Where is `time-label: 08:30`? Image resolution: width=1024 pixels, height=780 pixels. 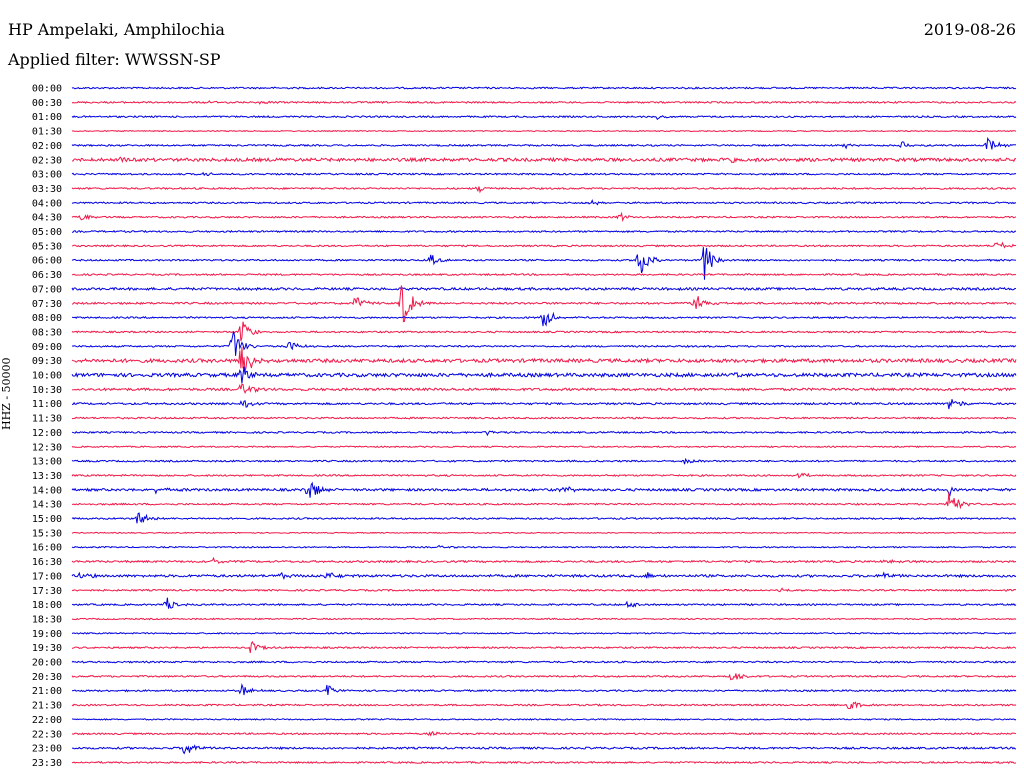
time-label: 08:30 is located at coordinates (47, 332).